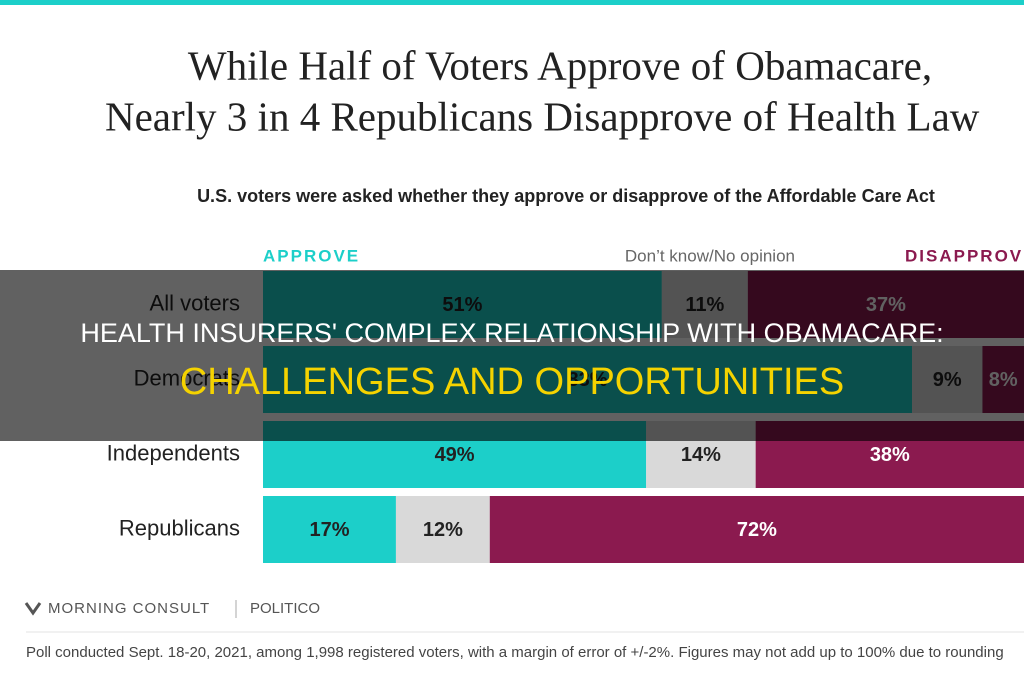  I want to click on value-label: 14%, so click(701, 455).